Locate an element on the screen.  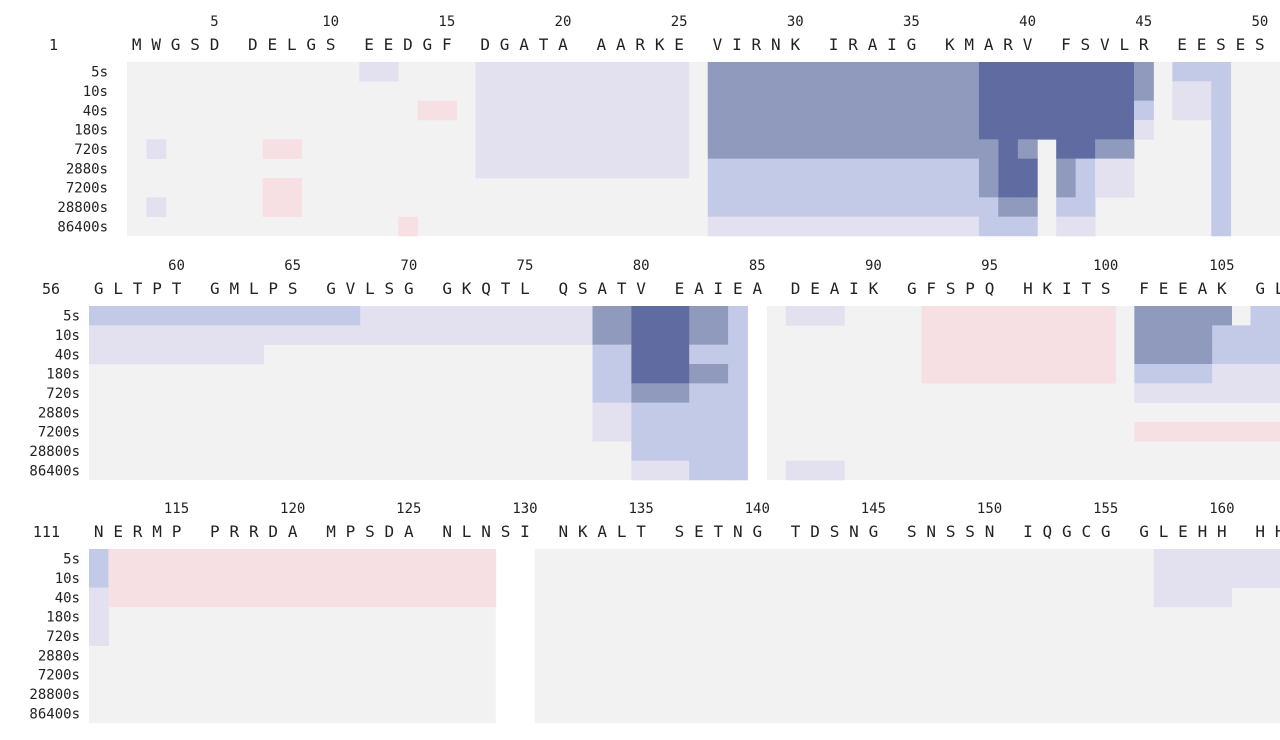
tick-label: 70 is located at coordinates (408, 266).